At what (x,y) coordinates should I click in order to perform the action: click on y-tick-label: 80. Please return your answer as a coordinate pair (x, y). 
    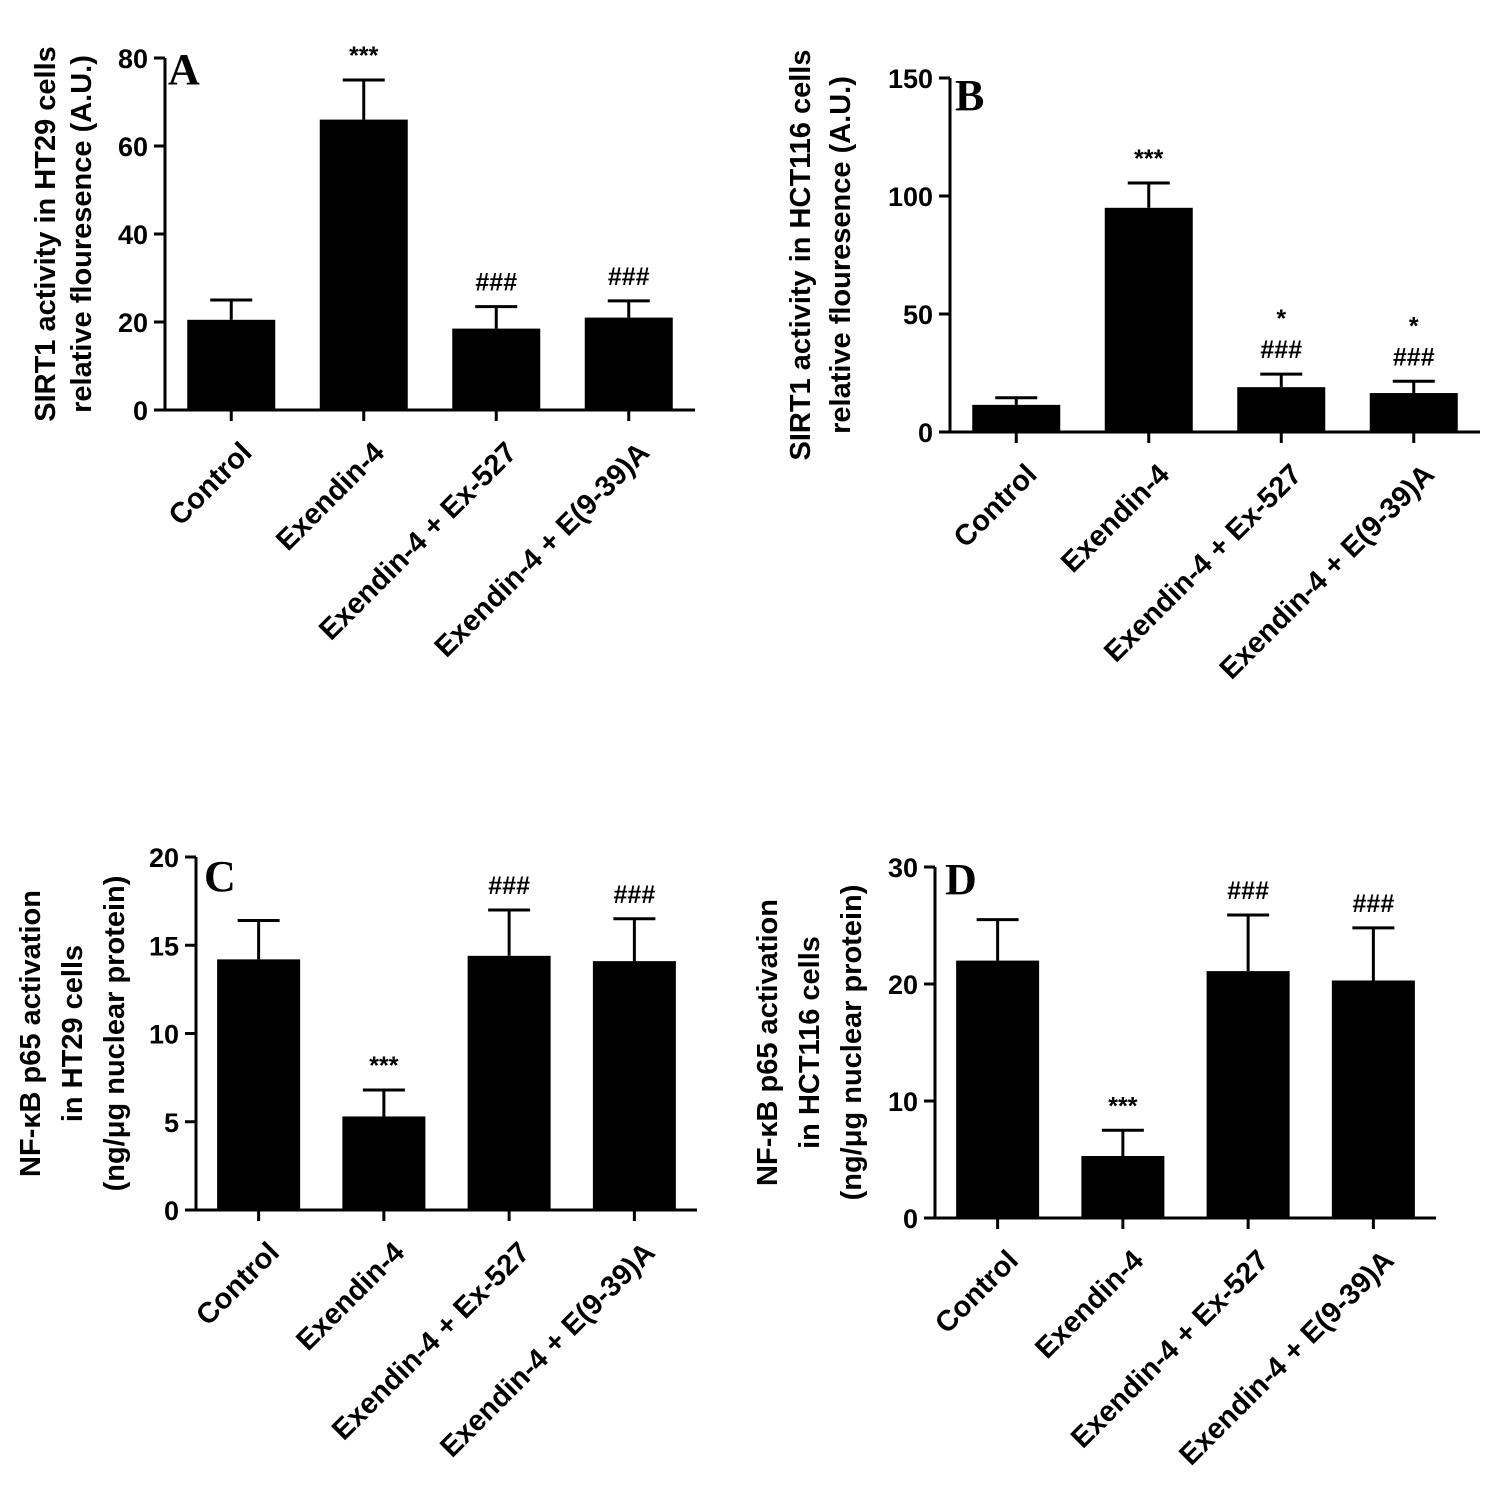
    Looking at the image, I should click on (133, 59).